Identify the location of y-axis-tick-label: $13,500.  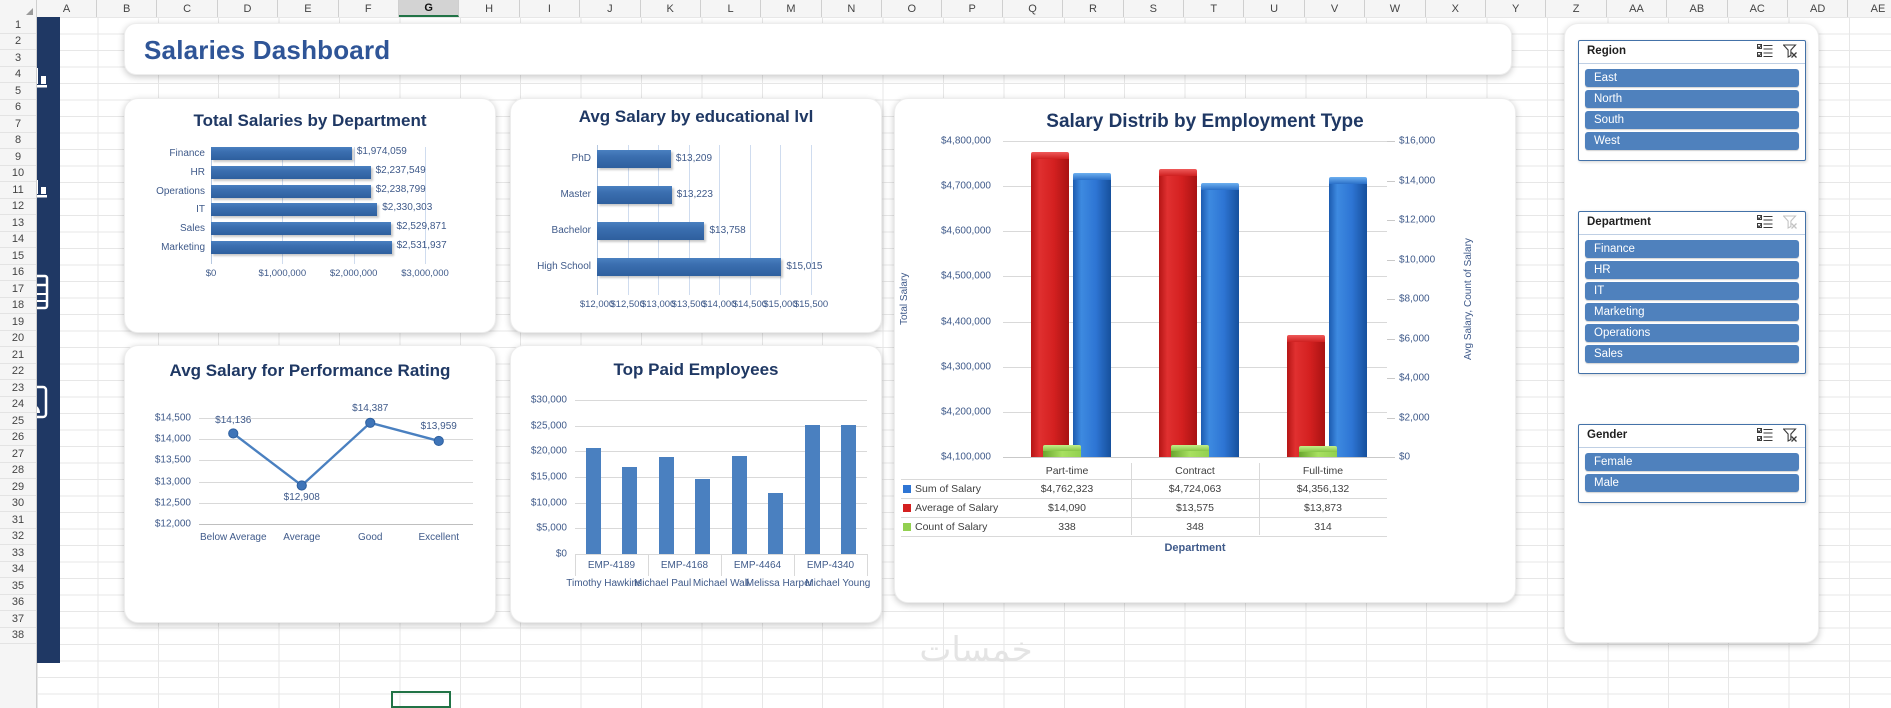
(172, 460).